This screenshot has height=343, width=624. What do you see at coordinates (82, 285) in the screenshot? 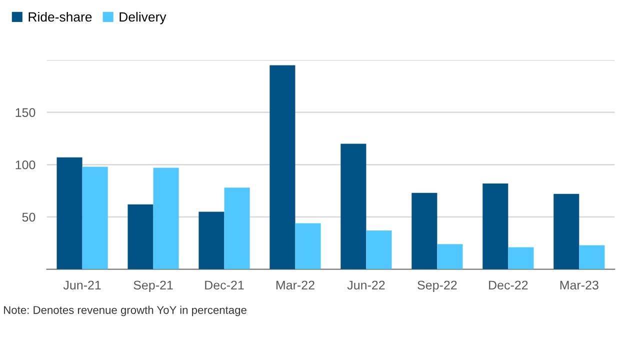
I see `x-tick-label: Jun-21` at bounding box center [82, 285].